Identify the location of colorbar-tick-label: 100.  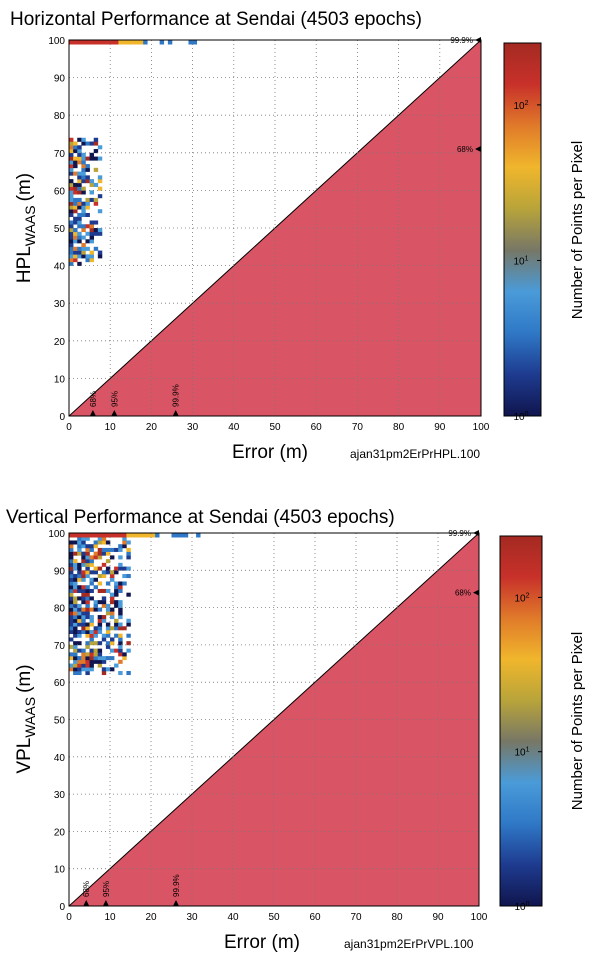
(521, 907).